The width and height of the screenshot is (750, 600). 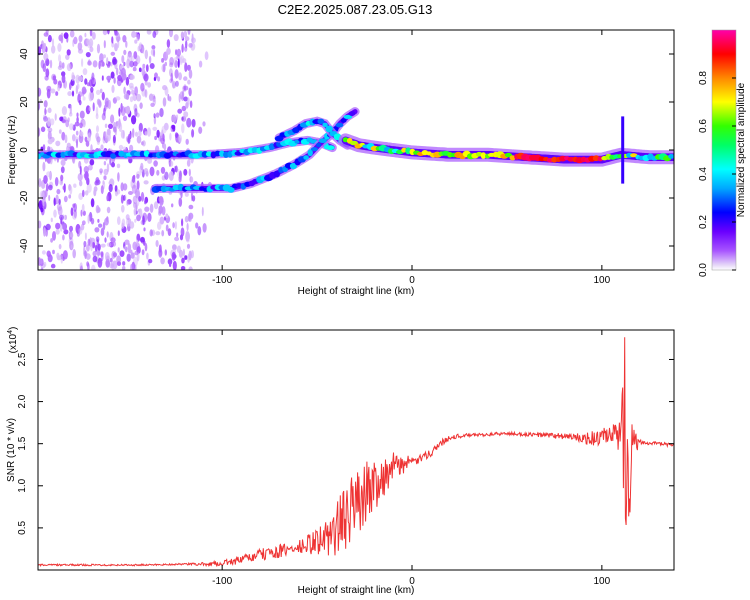 What do you see at coordinates (412, 280) in the screenshot?
I see `spectrogram-x-tick-label: 0` at bounding box center [412, 280].